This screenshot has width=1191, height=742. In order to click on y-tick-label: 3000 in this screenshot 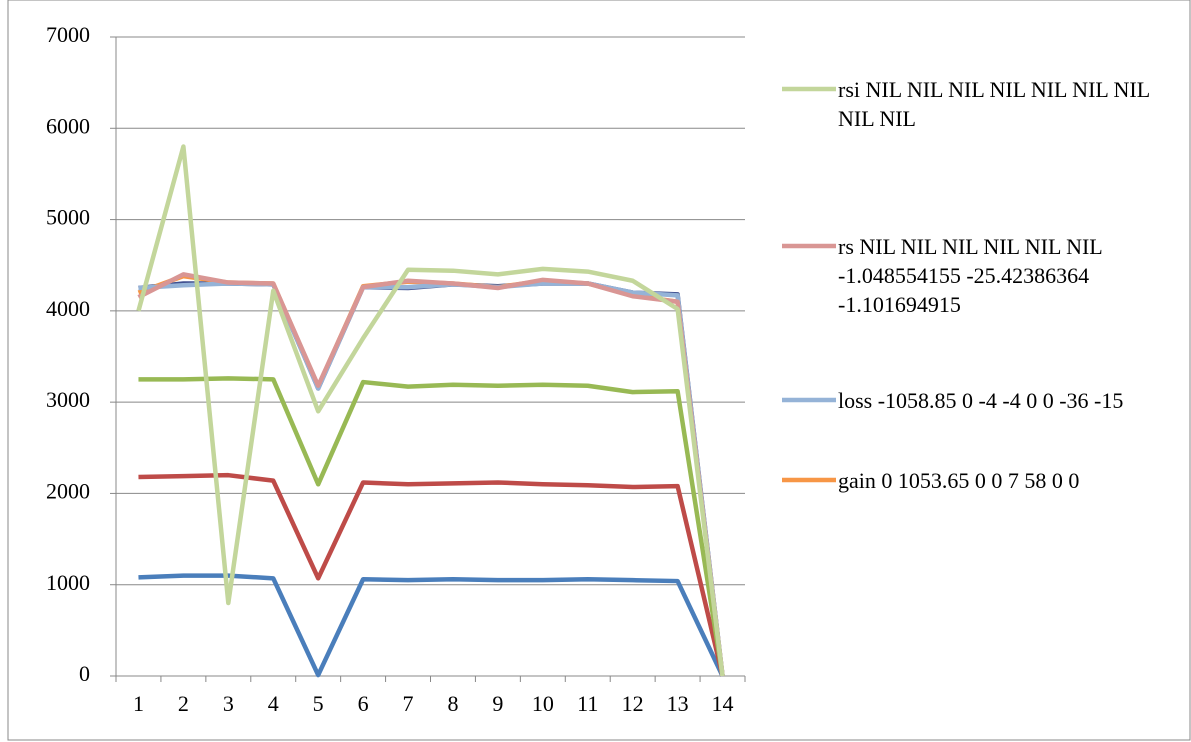, I will do `click(68, 399)`.